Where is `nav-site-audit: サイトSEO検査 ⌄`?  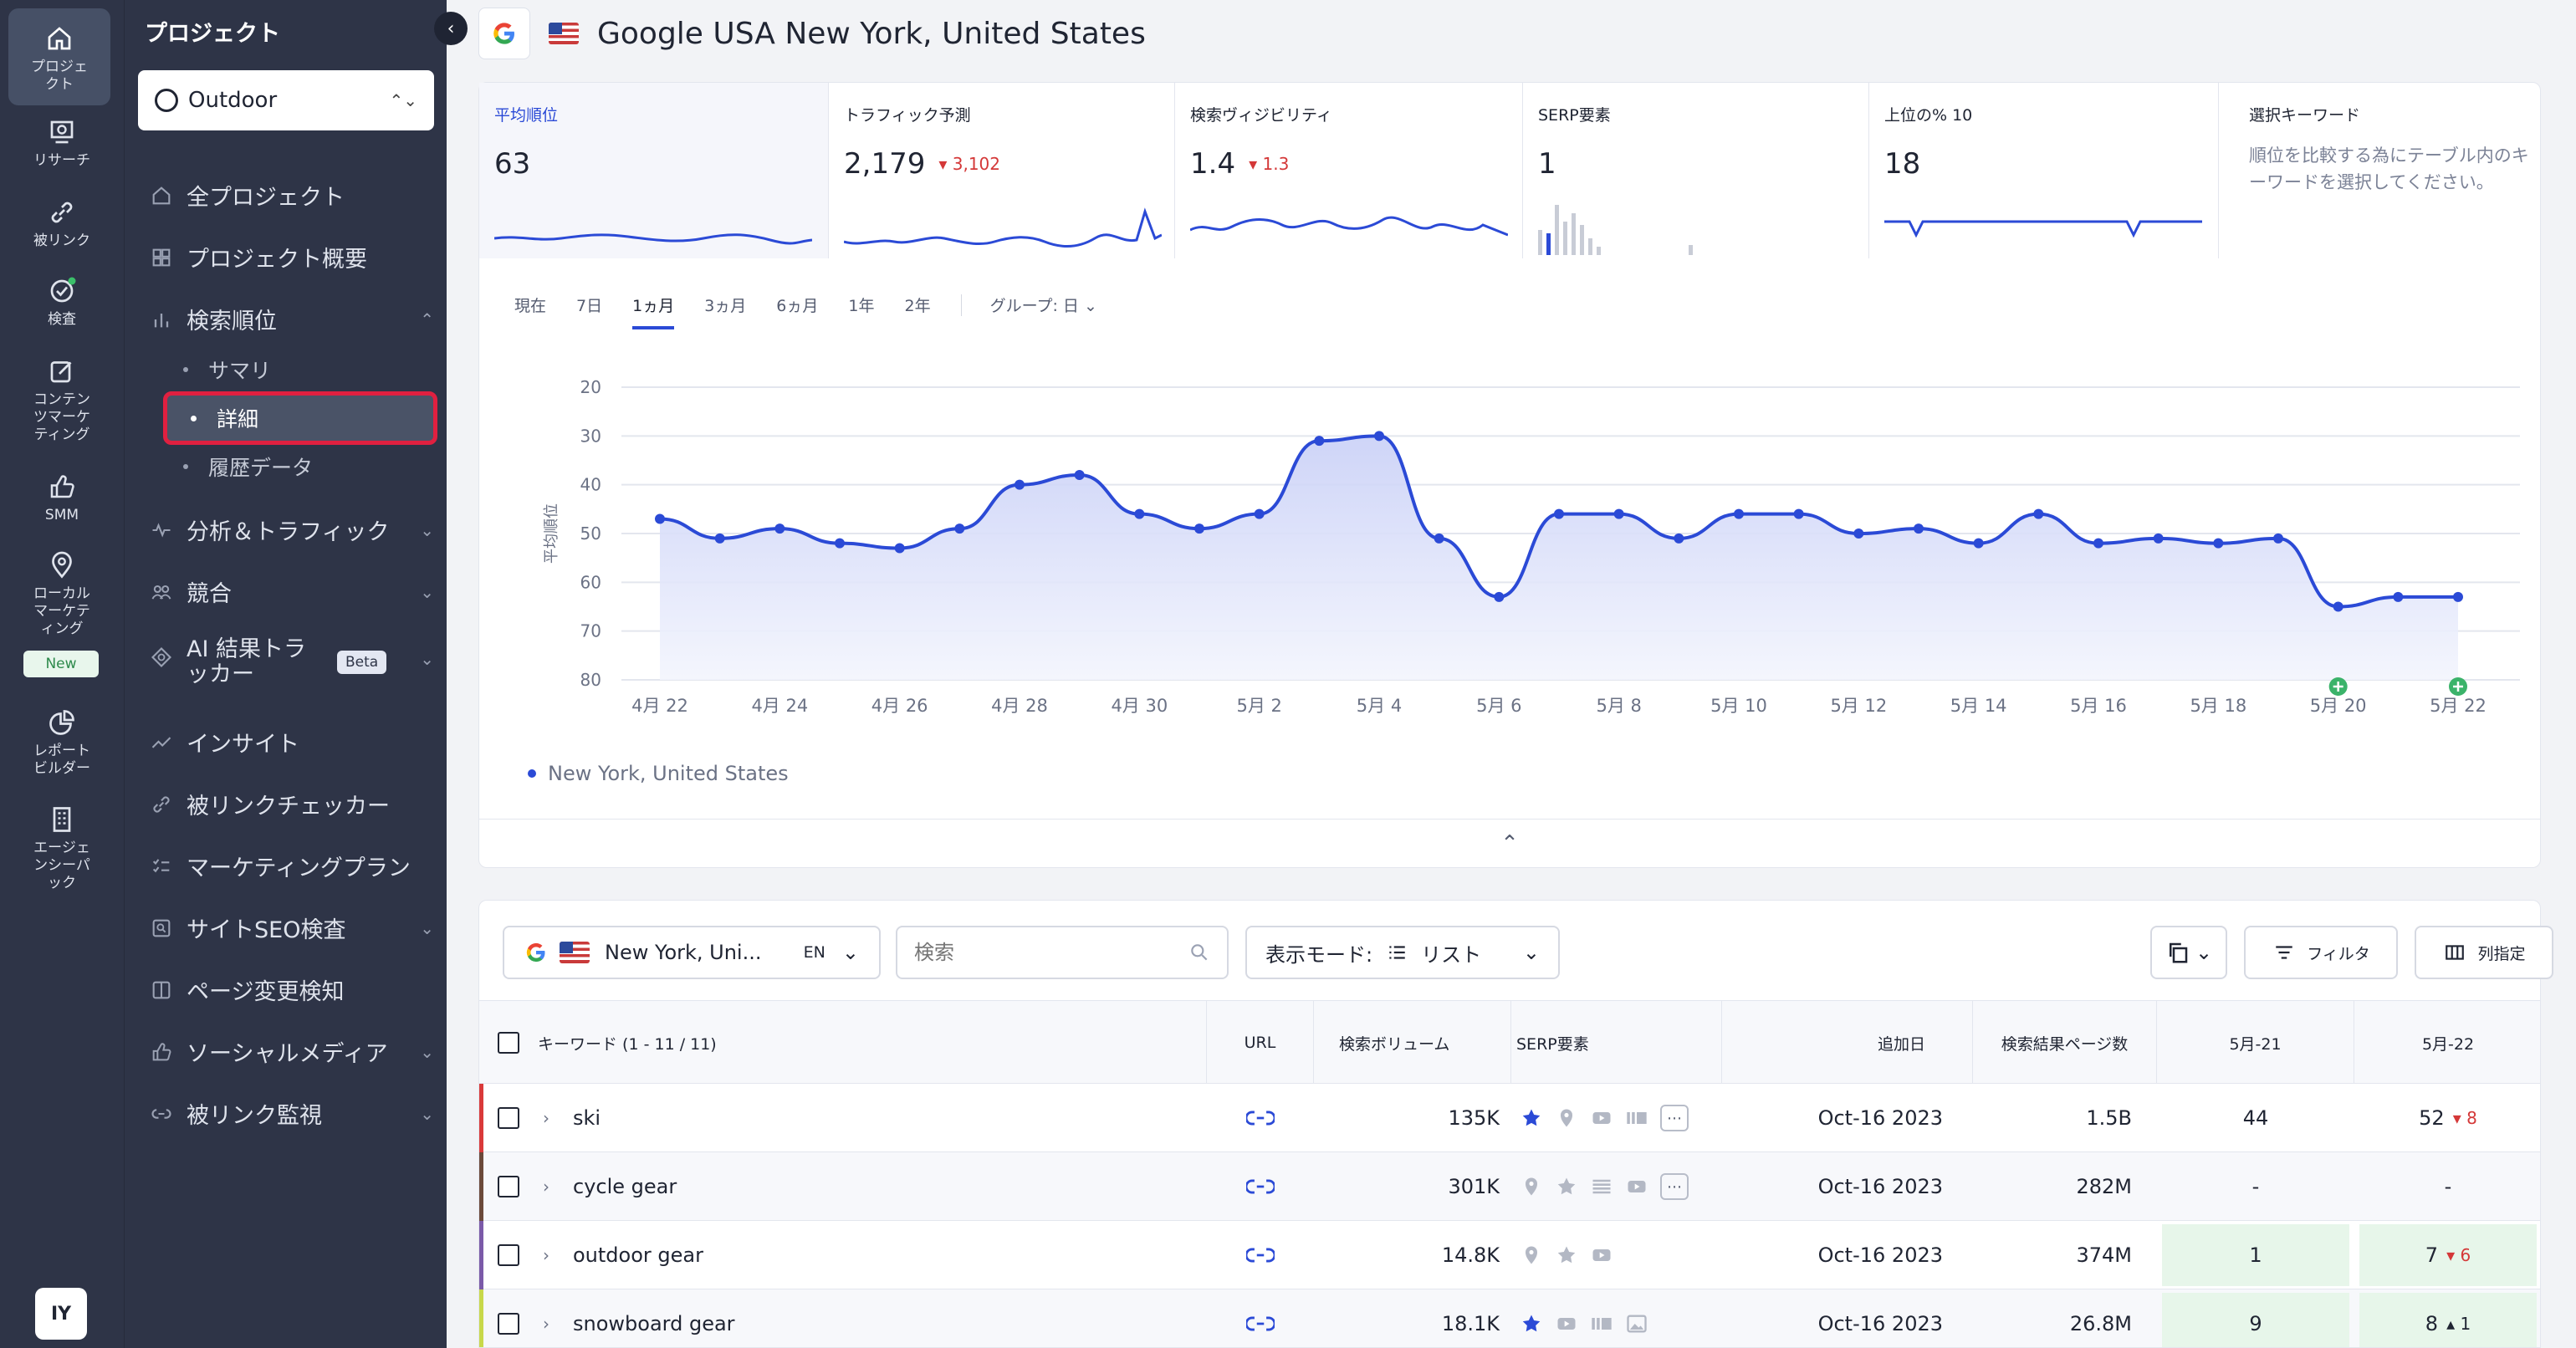
nav-site-audit: サイトSEO検査 ⌄ is located at coordinates (292, 928).